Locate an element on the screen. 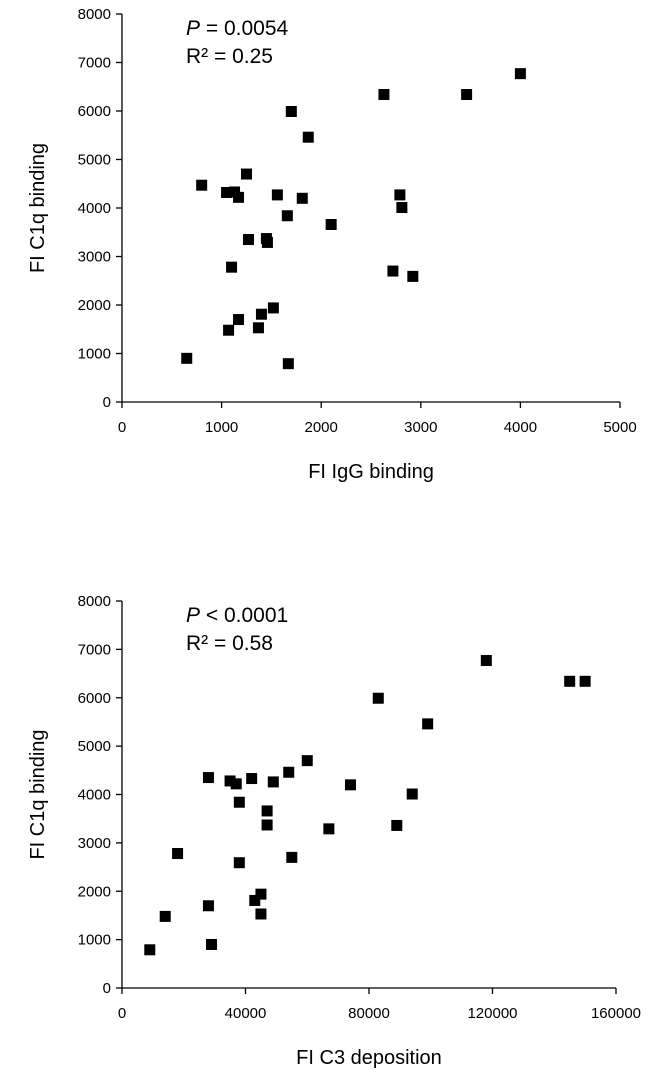 This screenshot has width=653, height=1073. p-value-annotation: P = 0.0054 is located at coordinates (237, 28).